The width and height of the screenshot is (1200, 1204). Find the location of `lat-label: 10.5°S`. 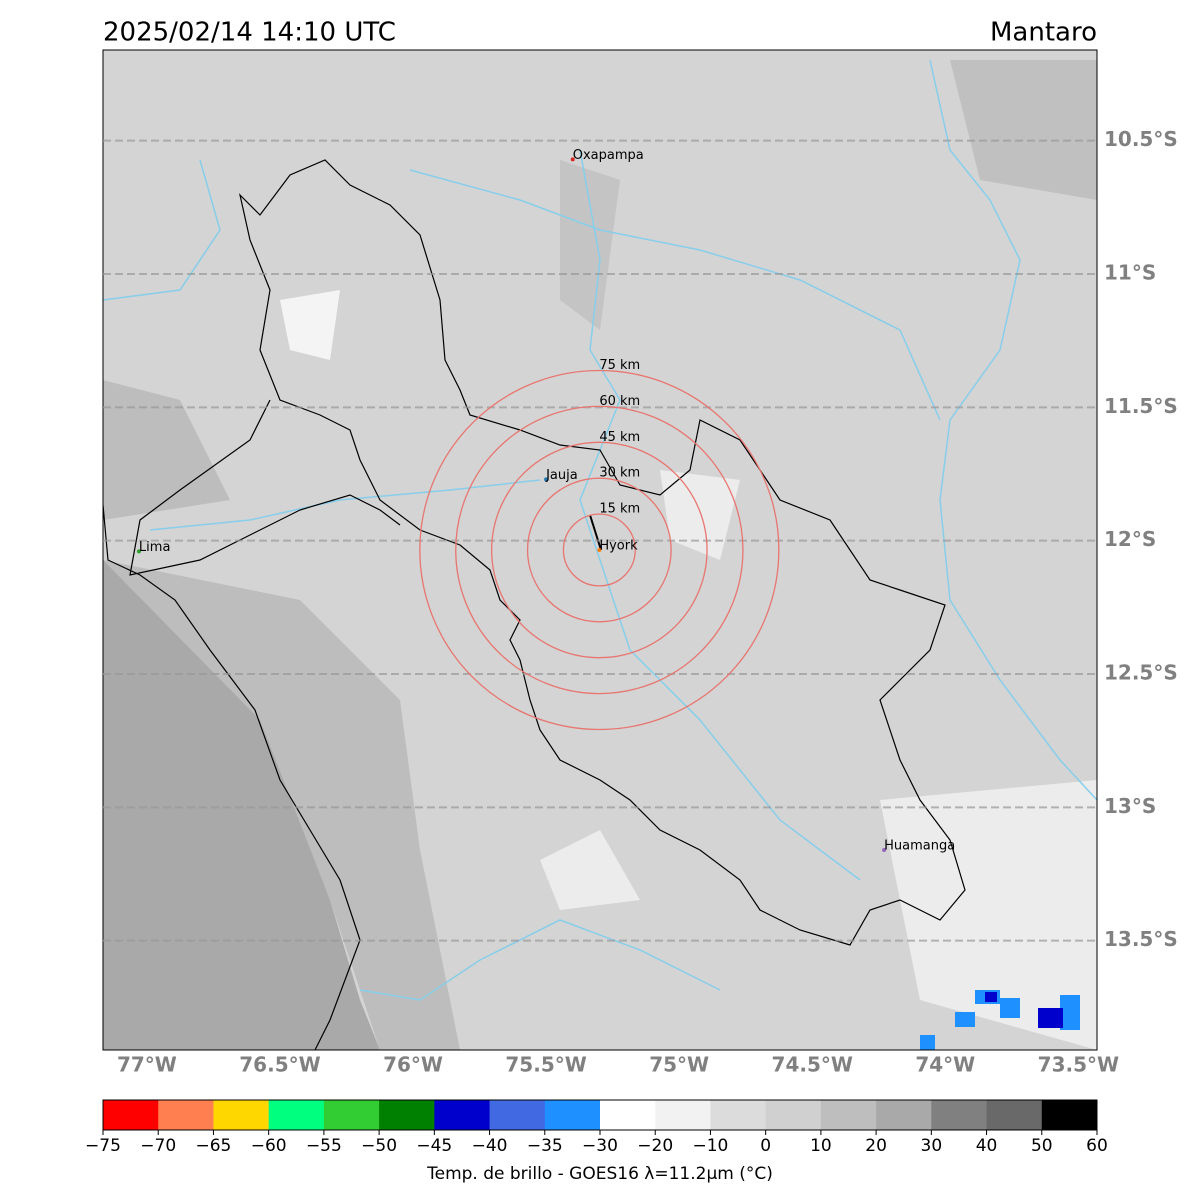

lat-label: 10.5°S is located at coordinates (1141, 139).